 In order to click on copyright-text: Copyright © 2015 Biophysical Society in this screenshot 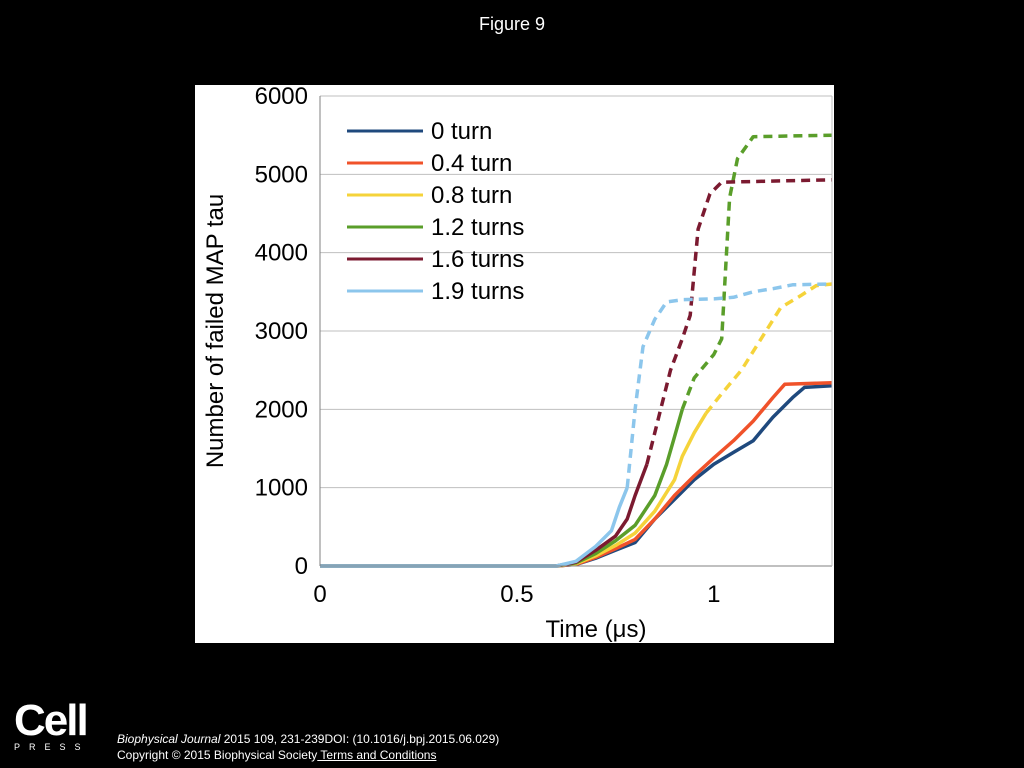, I will do `click(217, 755)`.